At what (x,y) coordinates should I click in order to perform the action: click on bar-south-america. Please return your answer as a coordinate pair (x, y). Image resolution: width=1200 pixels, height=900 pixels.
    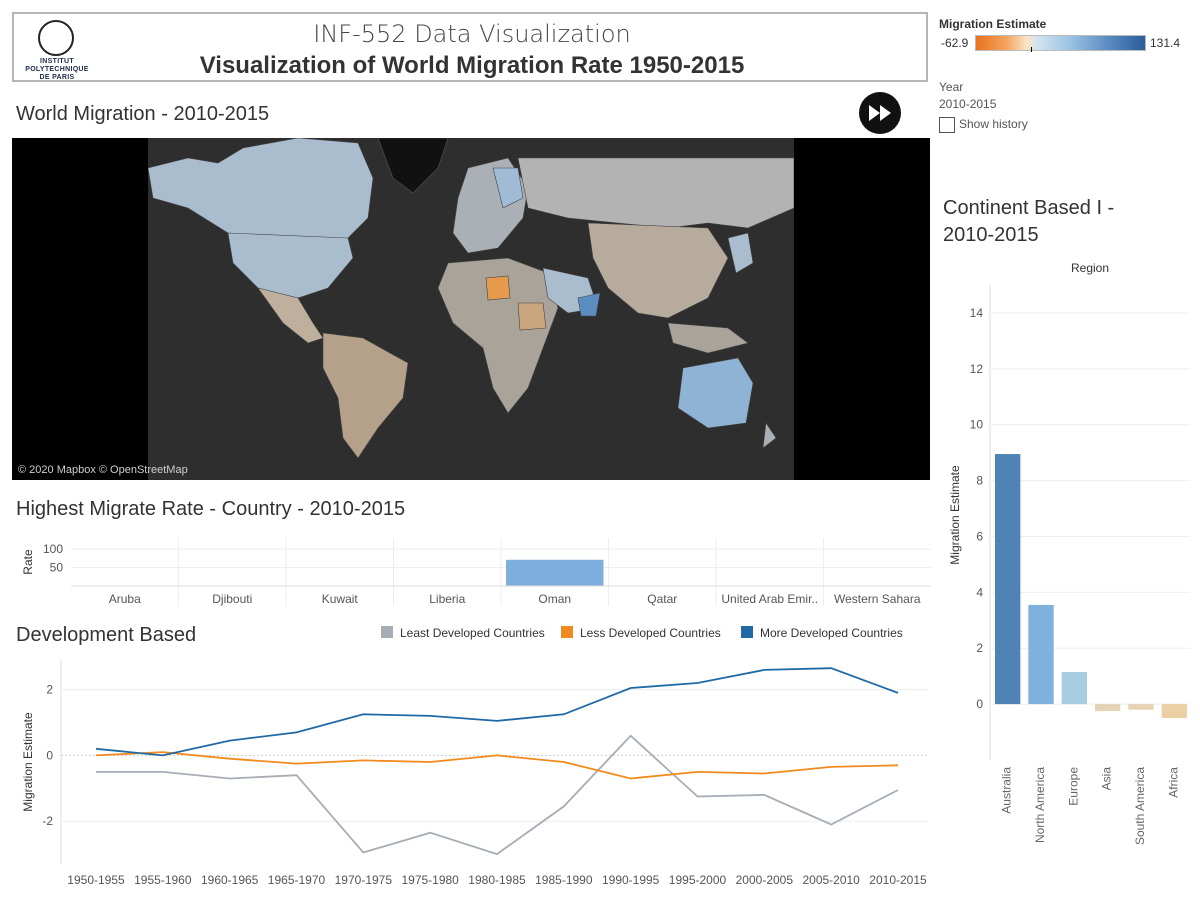
    Looking at the image, I should click on (1141, 707).